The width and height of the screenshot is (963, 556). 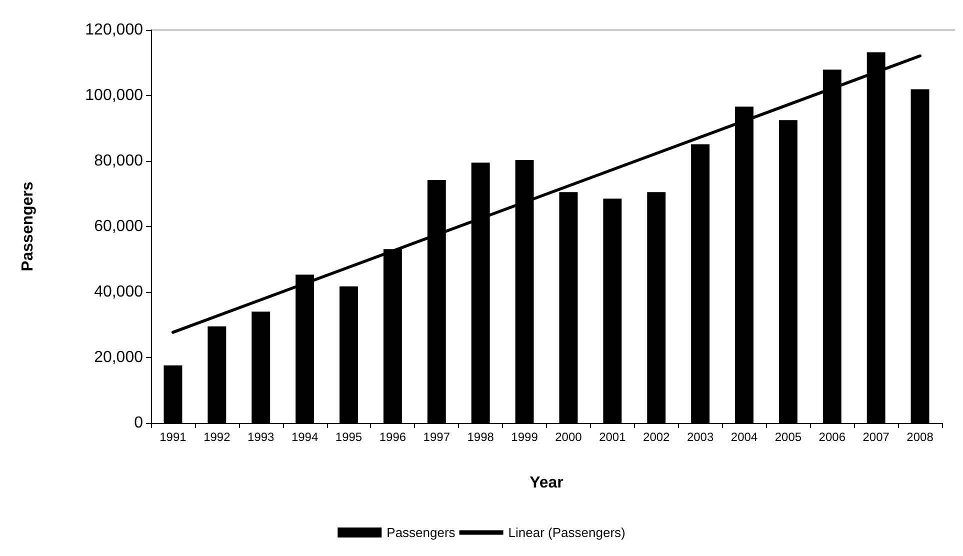 What do you see at coordinates (436, 437) in the screenshot?
I see `x-tick-label: 1997` at bounding box center [436, 437].